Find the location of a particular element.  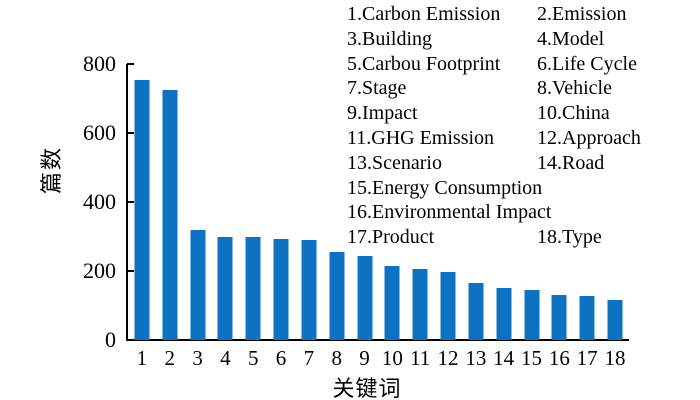

legend-entry: 6.Life Cycle is located at coordinates (587, 63).